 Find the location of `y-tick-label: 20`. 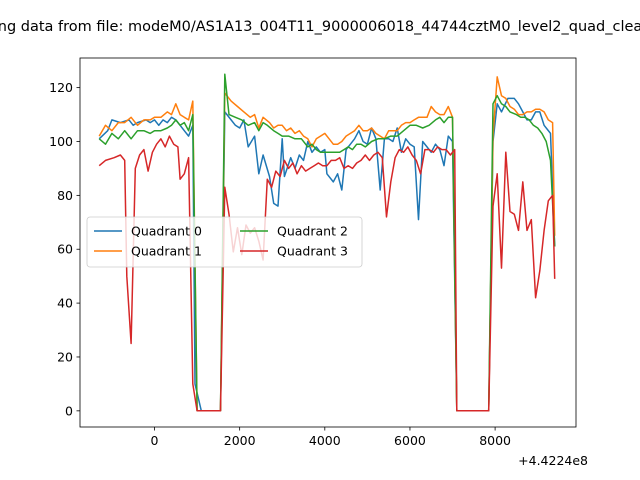

y-tick-label: 20 is located at coordinates (65, 356).